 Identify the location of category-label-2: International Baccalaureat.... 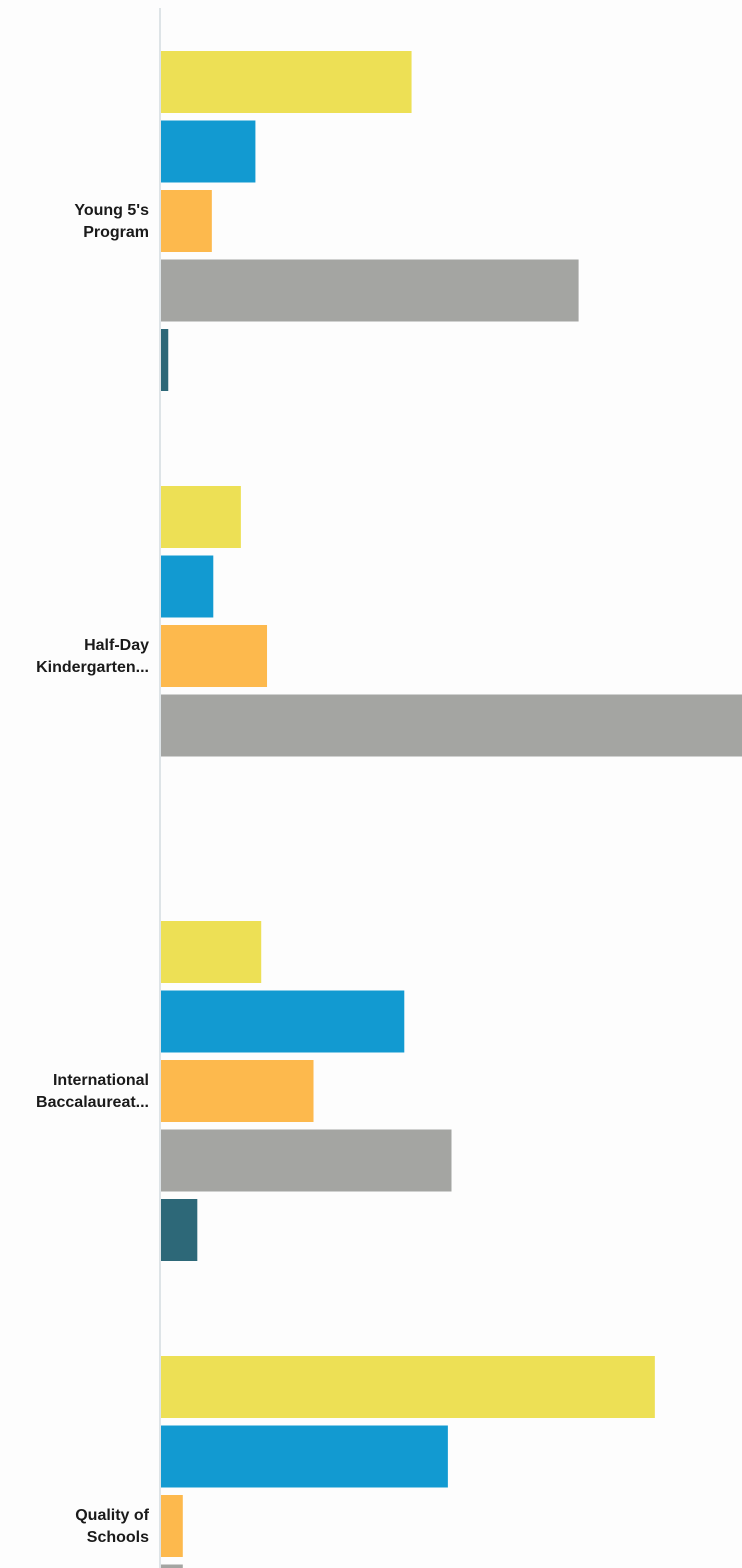
(92, 1091).